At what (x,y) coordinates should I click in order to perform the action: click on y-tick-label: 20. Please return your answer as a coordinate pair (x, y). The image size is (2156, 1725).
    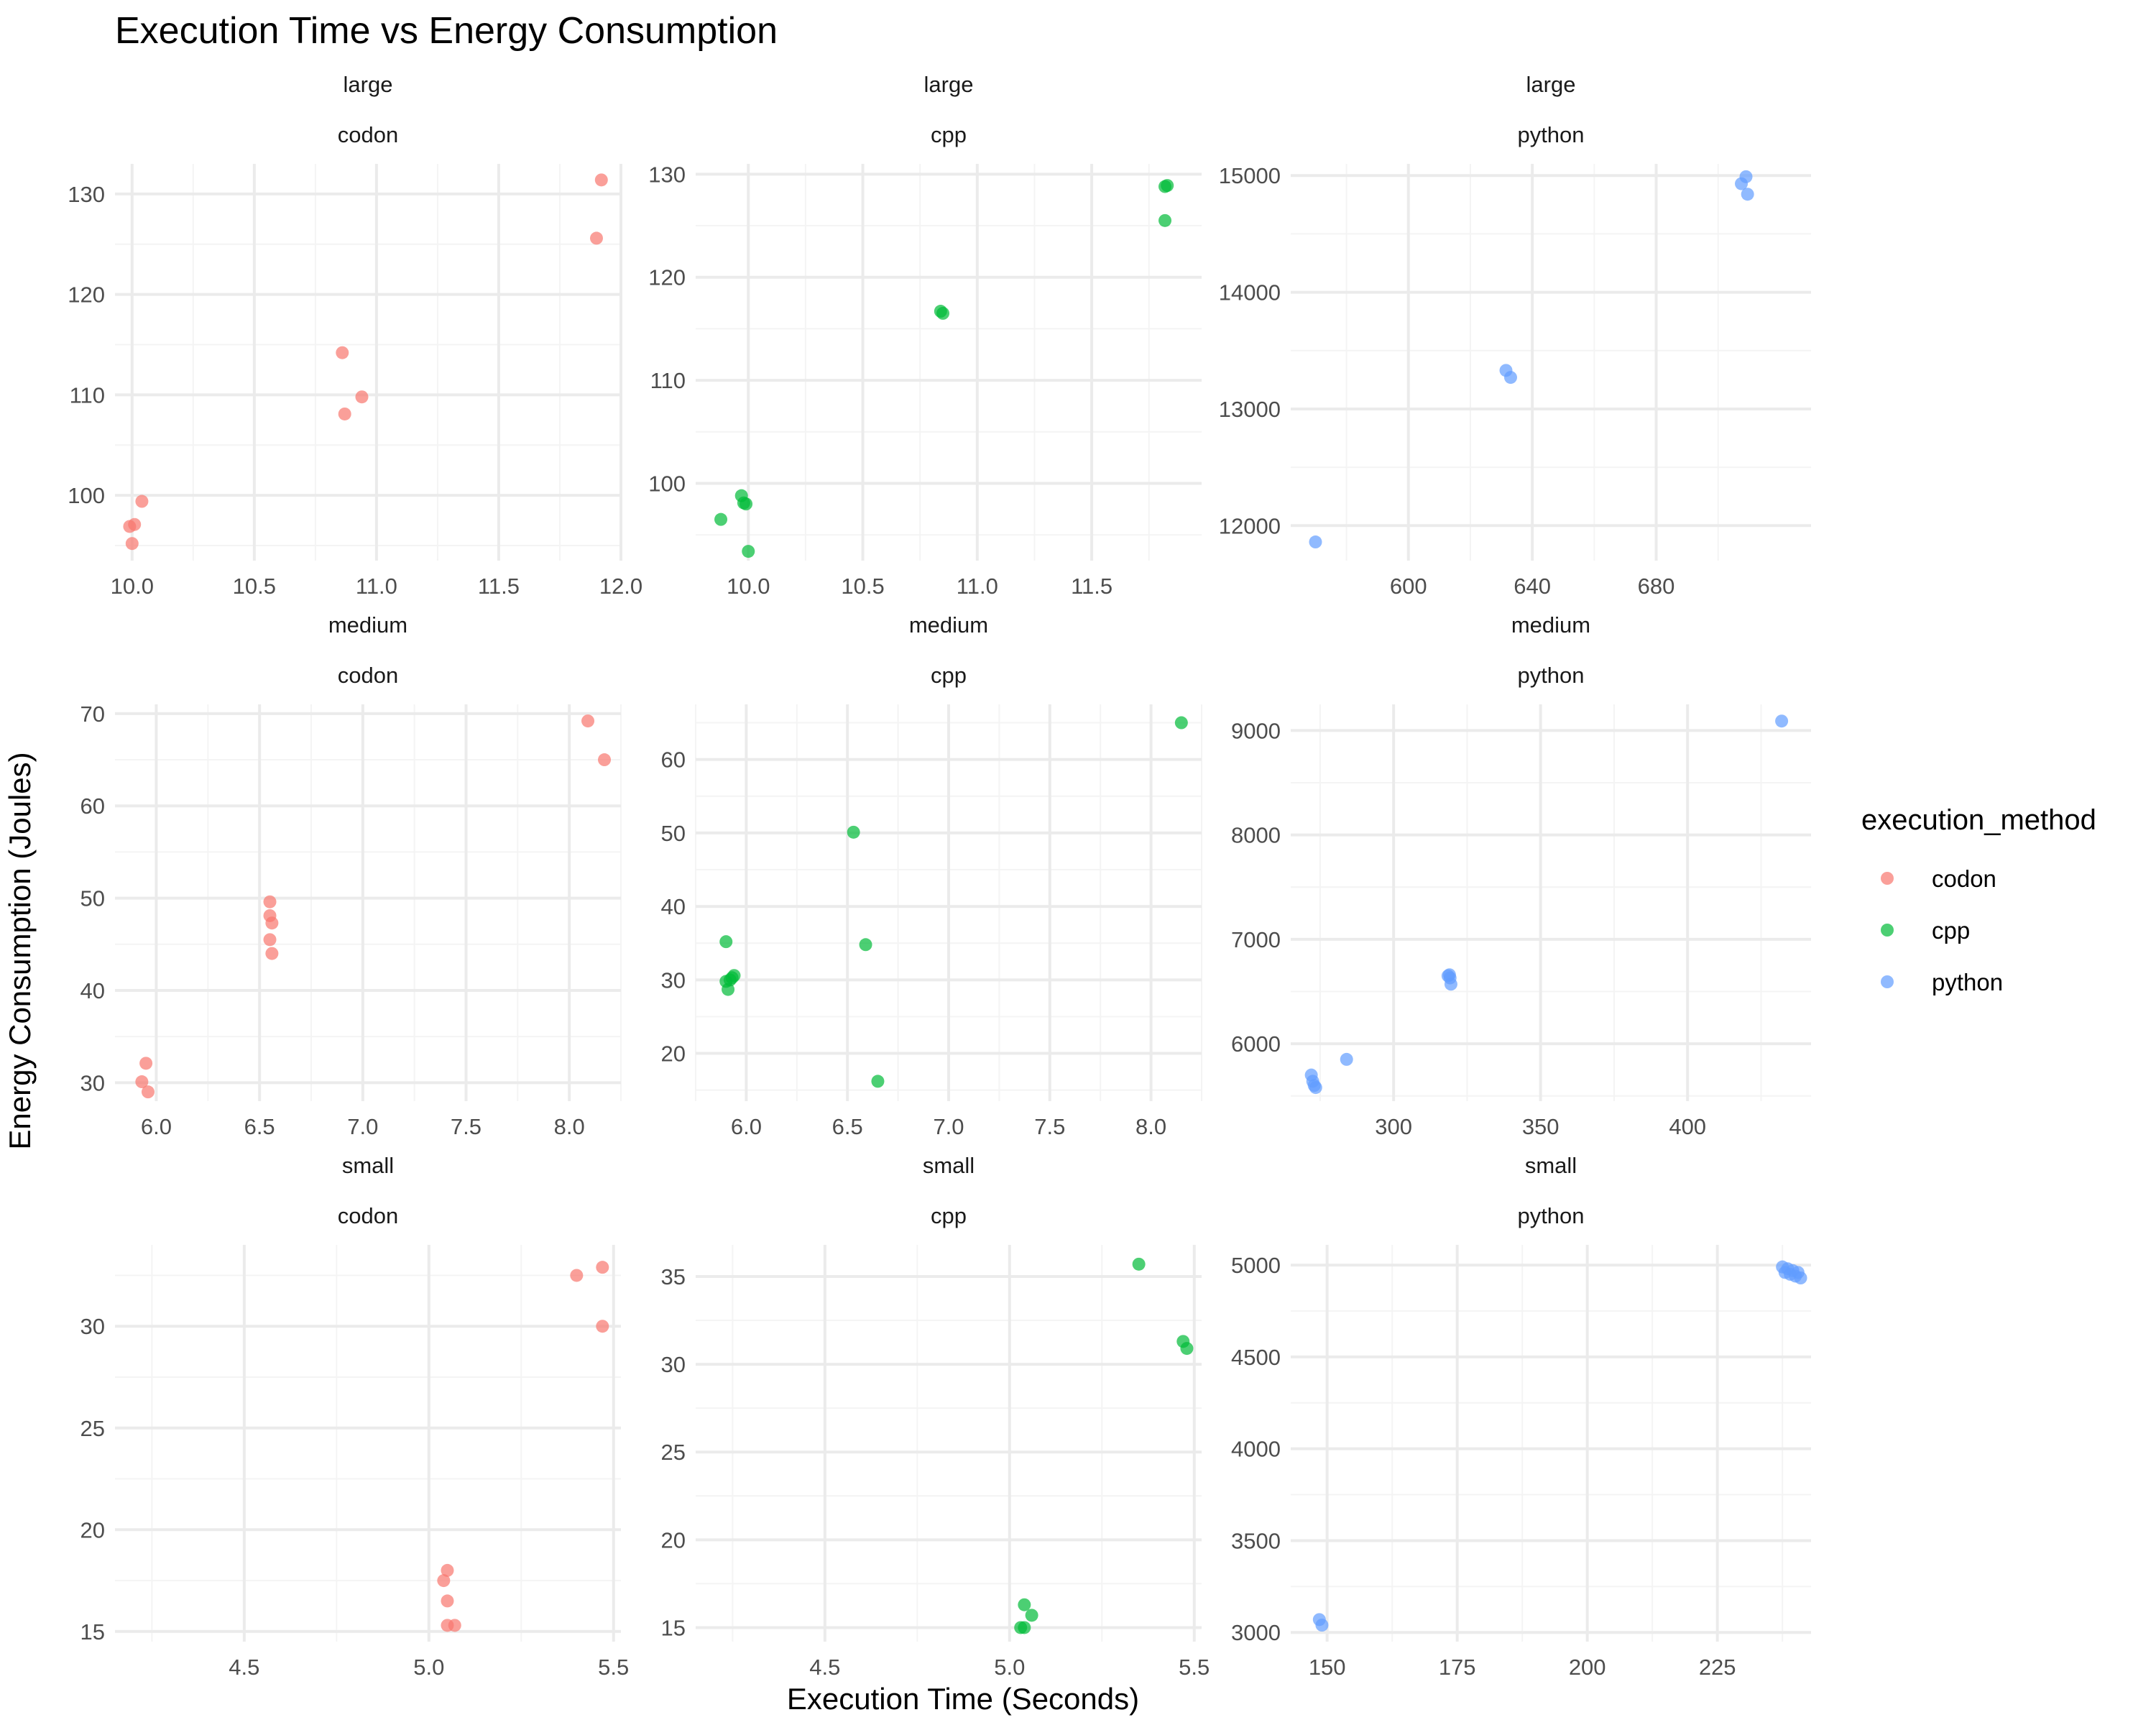
    Looking at the image, I should click on (673, 1539).